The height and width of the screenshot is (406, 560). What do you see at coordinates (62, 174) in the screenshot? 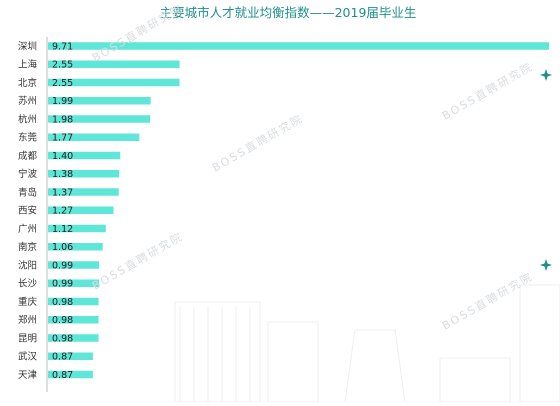
I see `value-label: 1.38` at bounding box center [62, 174].